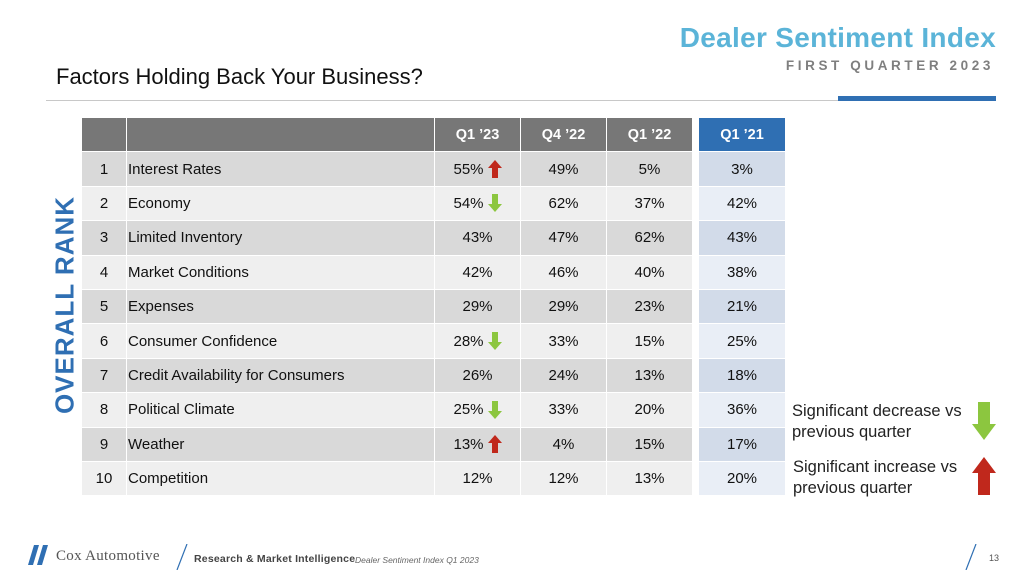  What do you see at coordinates (650, 307) in the screenshot?
I see `q1-22-cell: 23%` at bounding box center [650, 307].